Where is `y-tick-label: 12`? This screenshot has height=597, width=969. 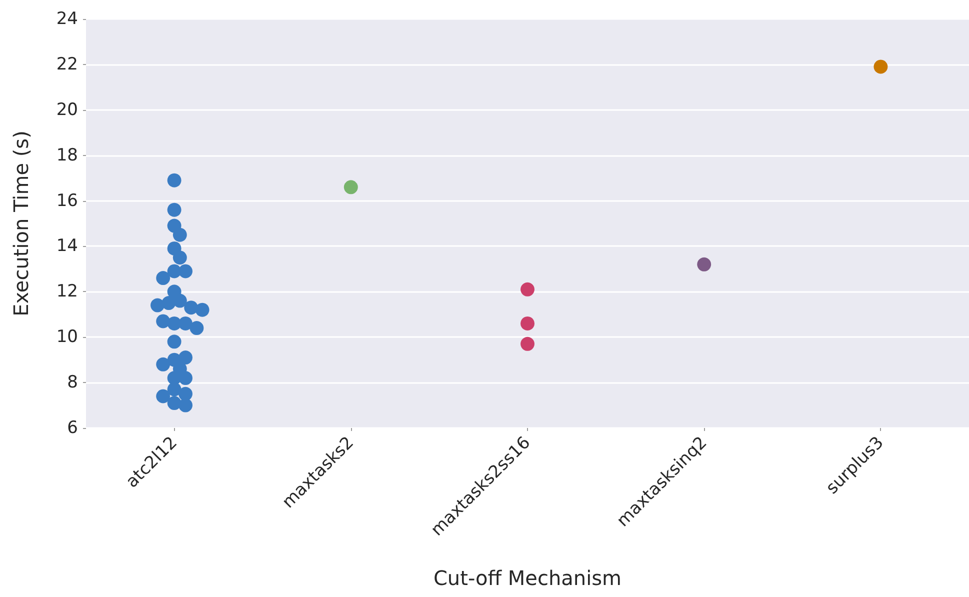
y-tick-label: 12 is located at coordinates (67, 292).